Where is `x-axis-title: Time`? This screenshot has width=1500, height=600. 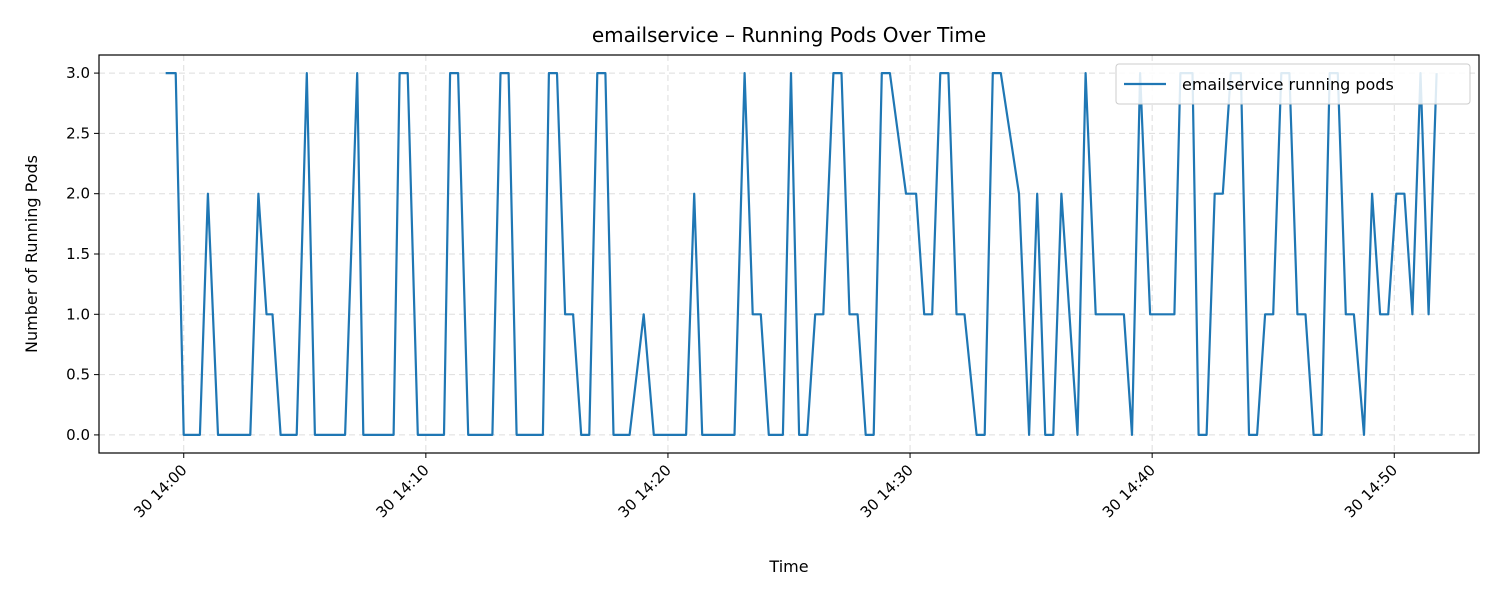
x-axis-title: Time is located at coordinates (788, 566).